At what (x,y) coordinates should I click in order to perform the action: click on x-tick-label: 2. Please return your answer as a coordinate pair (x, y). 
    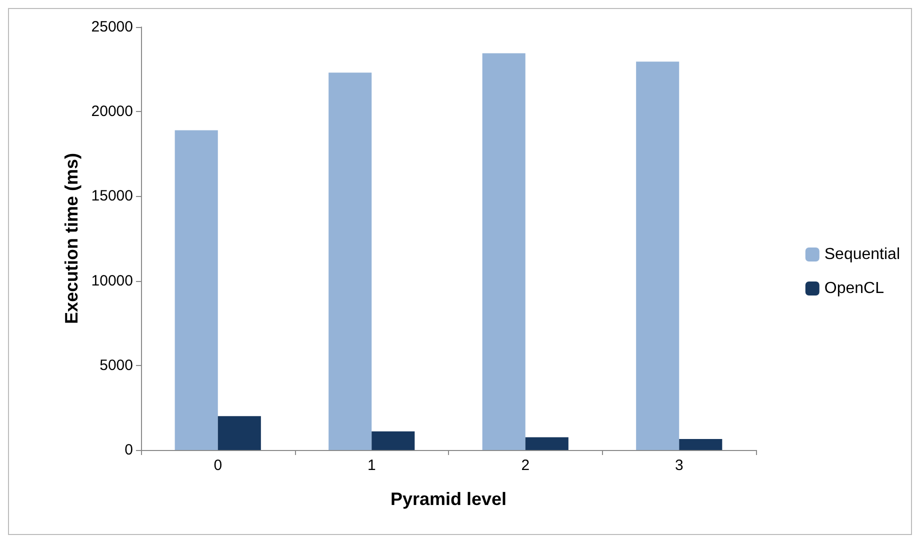
    Looking at the image, I should click on (525, 465).